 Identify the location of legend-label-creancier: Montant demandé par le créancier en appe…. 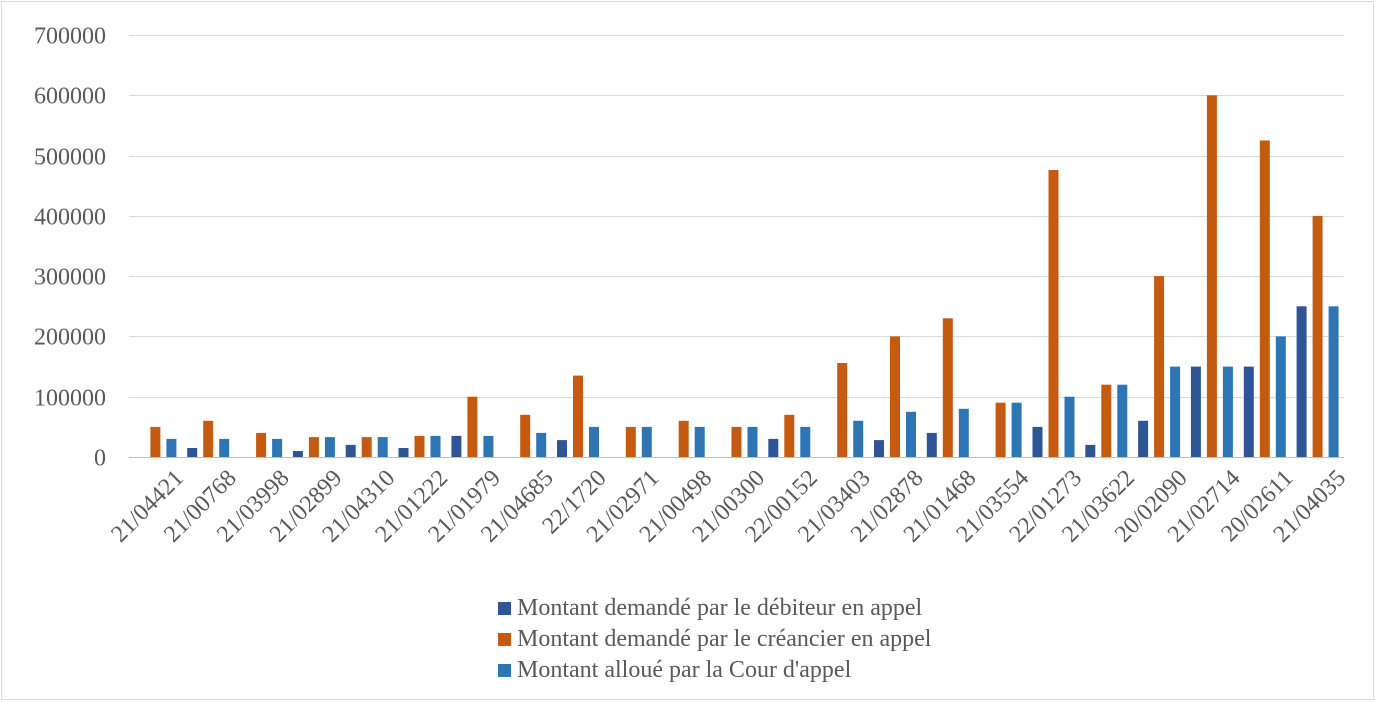
(724, 639).